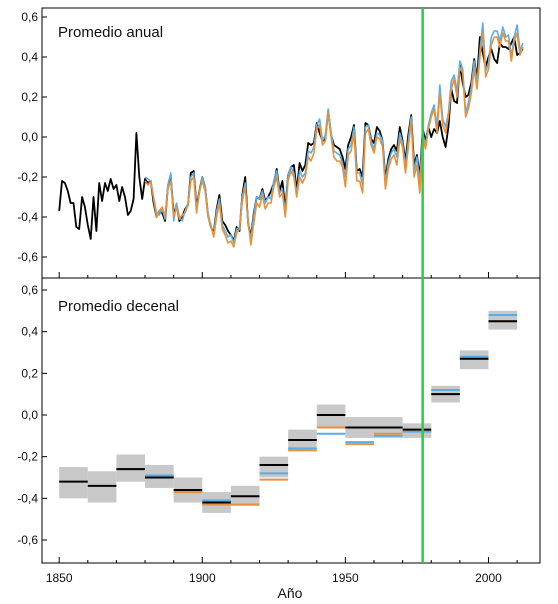  I want to click on decadal-y-tick-label: -0,2, so click(27, 457).